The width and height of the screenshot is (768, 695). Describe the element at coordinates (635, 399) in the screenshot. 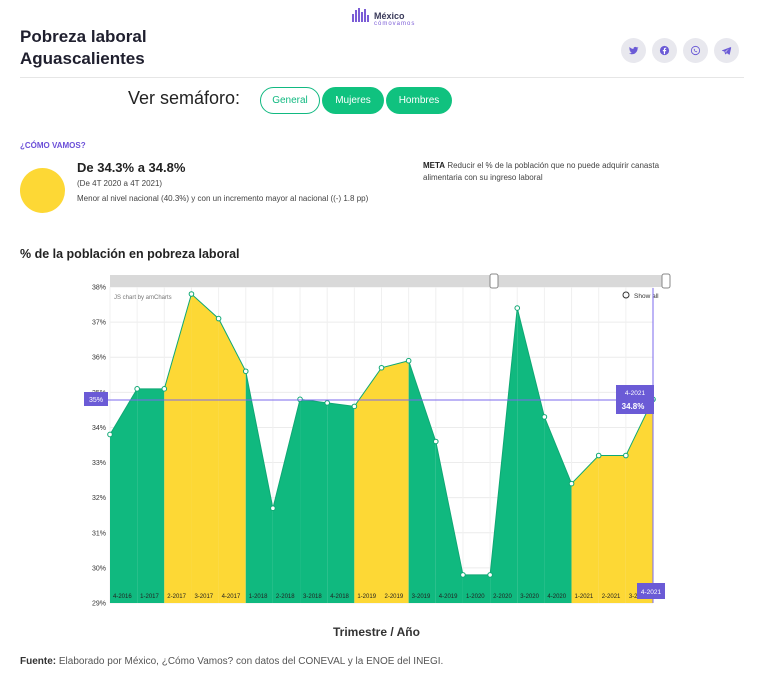

I see `tooltip-box` at that location.